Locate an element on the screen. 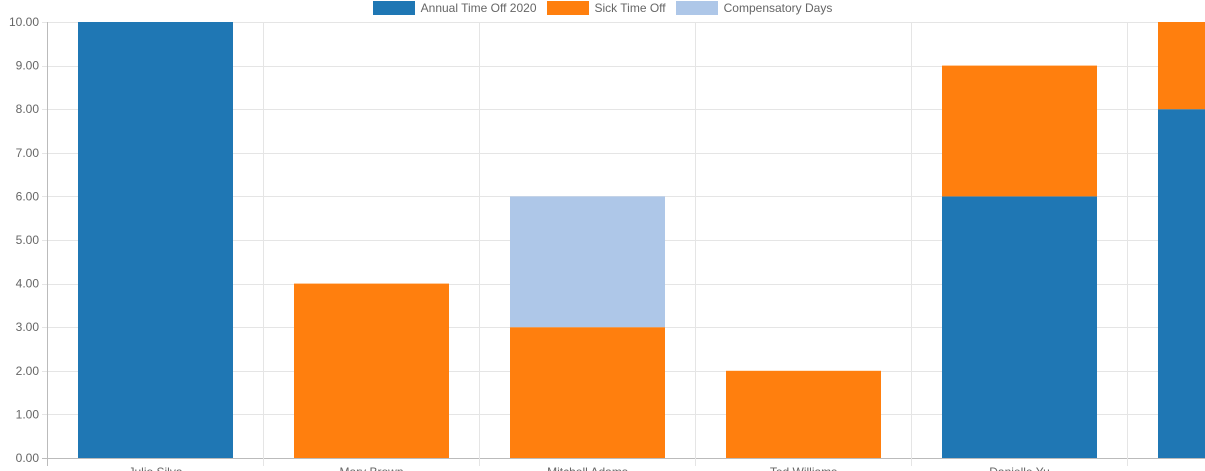 The image size is (1205, 471). y-tick-label: 8.00 is located at coordinates (28, 109).